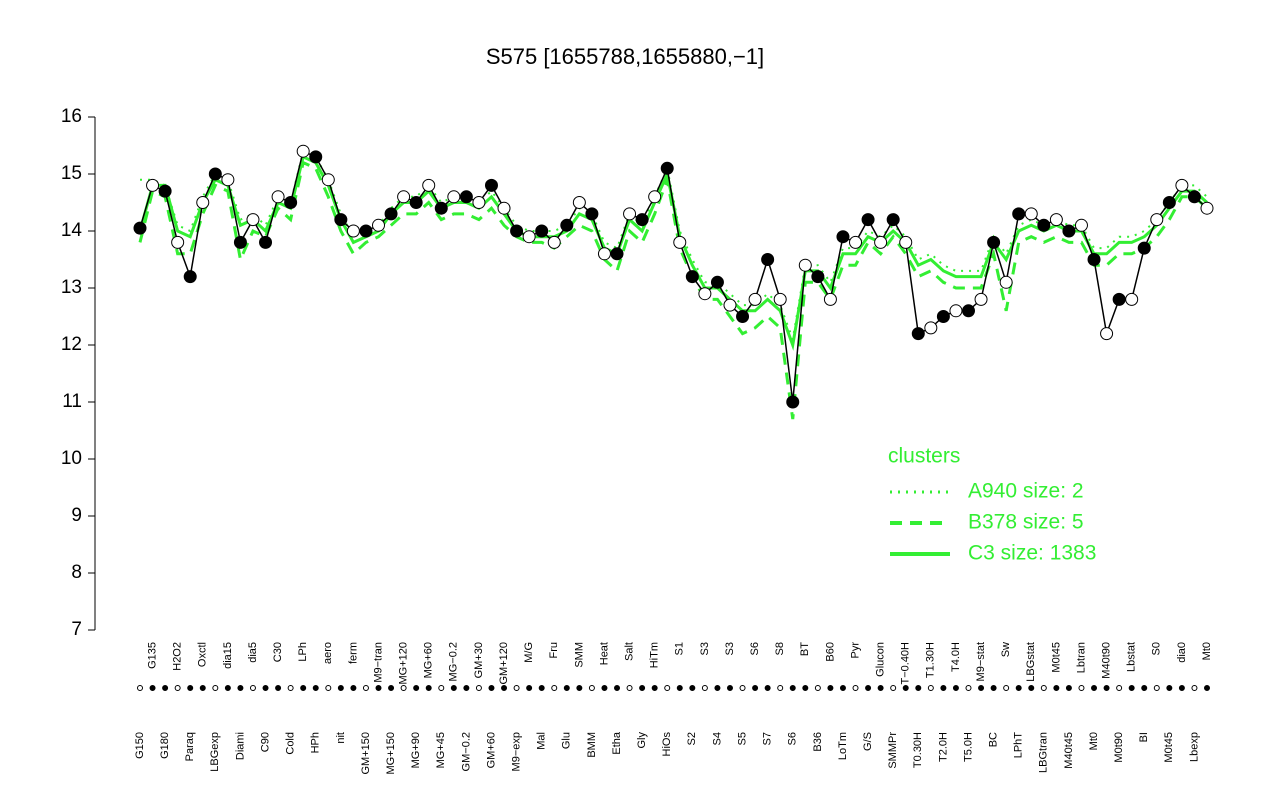 This screenshot has height=800, width=1280. I want to click on x-tick-label: M9−tran, so click(378, 662).